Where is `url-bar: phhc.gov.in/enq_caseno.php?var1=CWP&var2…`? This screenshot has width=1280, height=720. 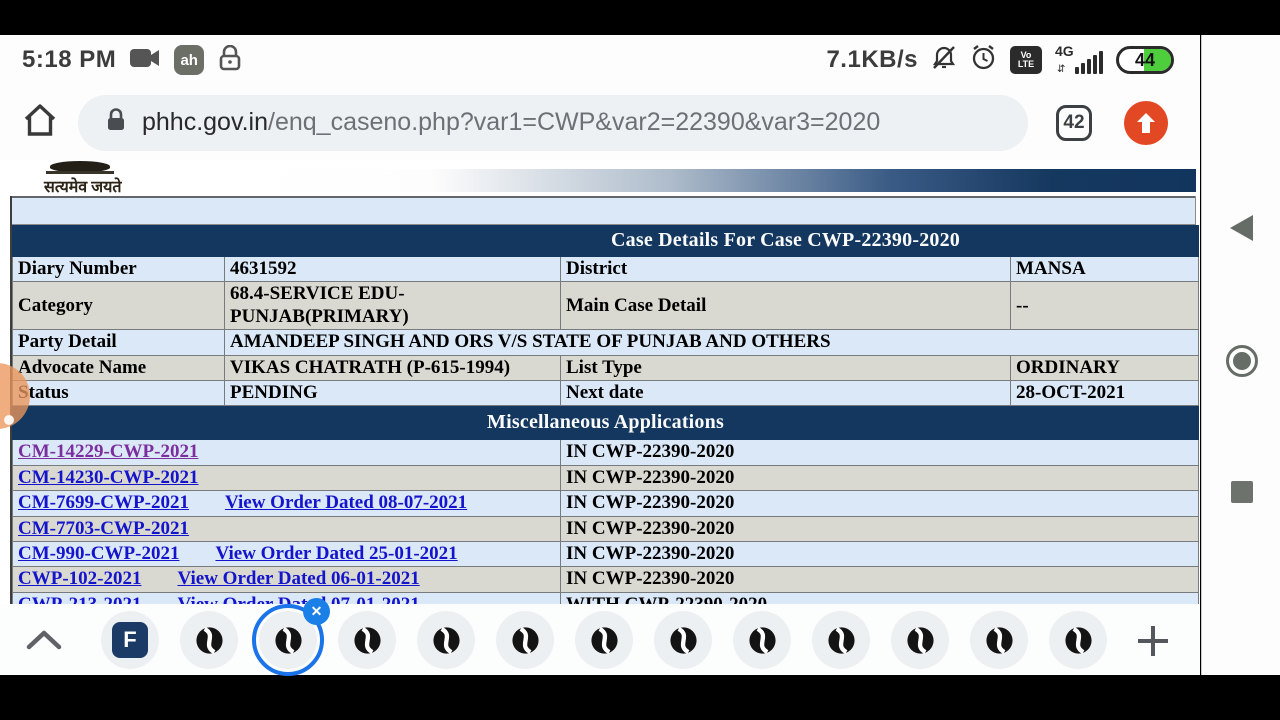 url-bar: phhc.gov.in/enq_caseno.php?var1=CWP&var2… is located at coordinates (553, 122).